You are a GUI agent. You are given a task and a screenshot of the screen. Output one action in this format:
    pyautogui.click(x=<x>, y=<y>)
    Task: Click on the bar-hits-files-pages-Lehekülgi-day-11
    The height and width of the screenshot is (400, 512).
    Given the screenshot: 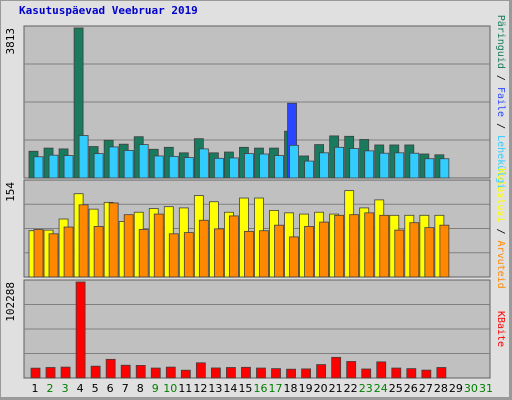 What is the action you would take?
    pyautogui.click(x=188, y=168)
    